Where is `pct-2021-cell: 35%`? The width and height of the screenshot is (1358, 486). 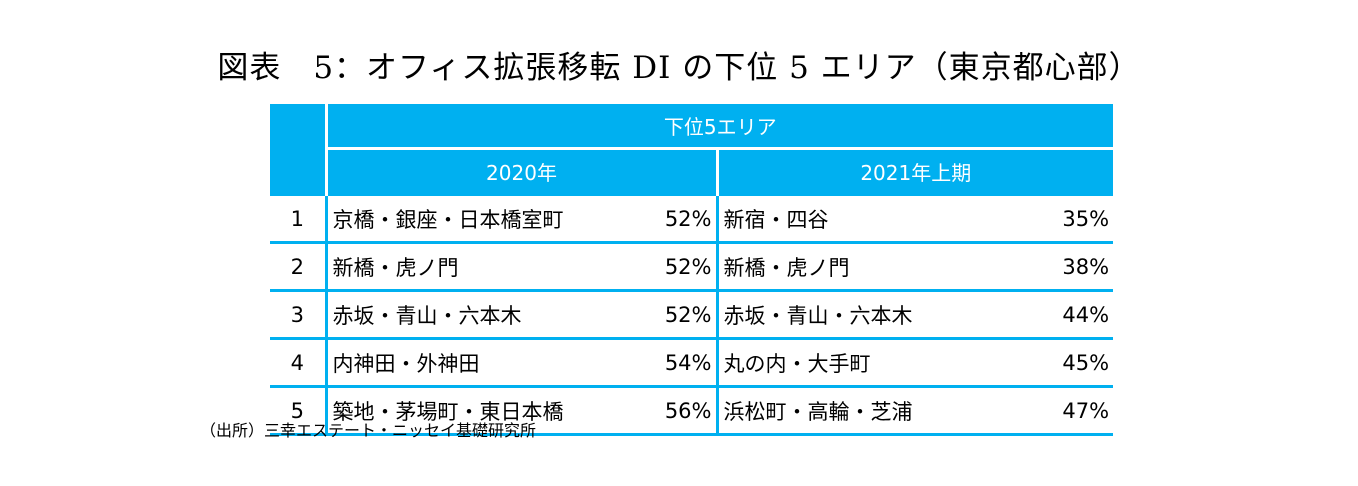 pct-2021-cell: 35% is located at coordinates (1081, 218).